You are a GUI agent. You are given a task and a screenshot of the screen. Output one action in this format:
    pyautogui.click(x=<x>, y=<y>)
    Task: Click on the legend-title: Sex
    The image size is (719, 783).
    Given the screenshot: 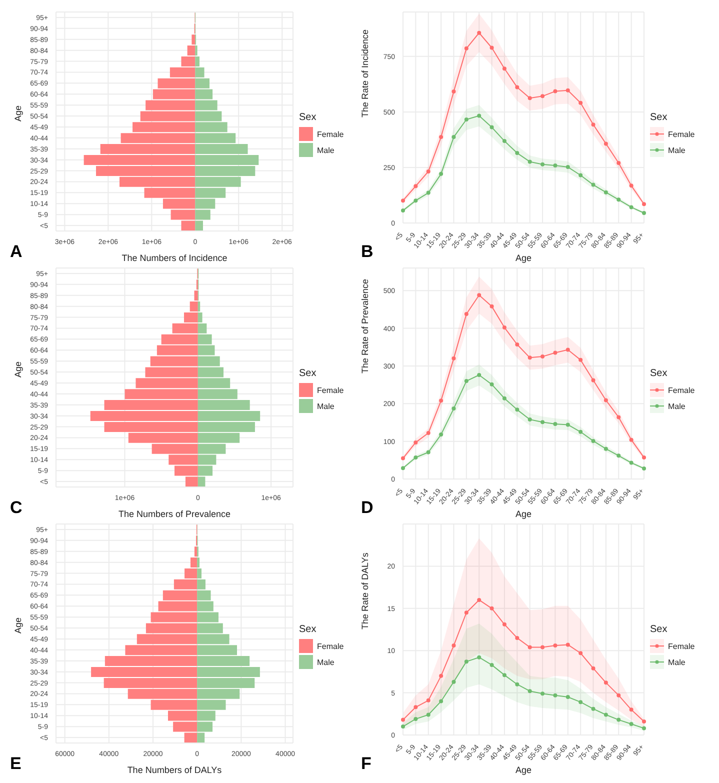 What is the action you would take?
    pyautogui.click(x=308, y=373)
    